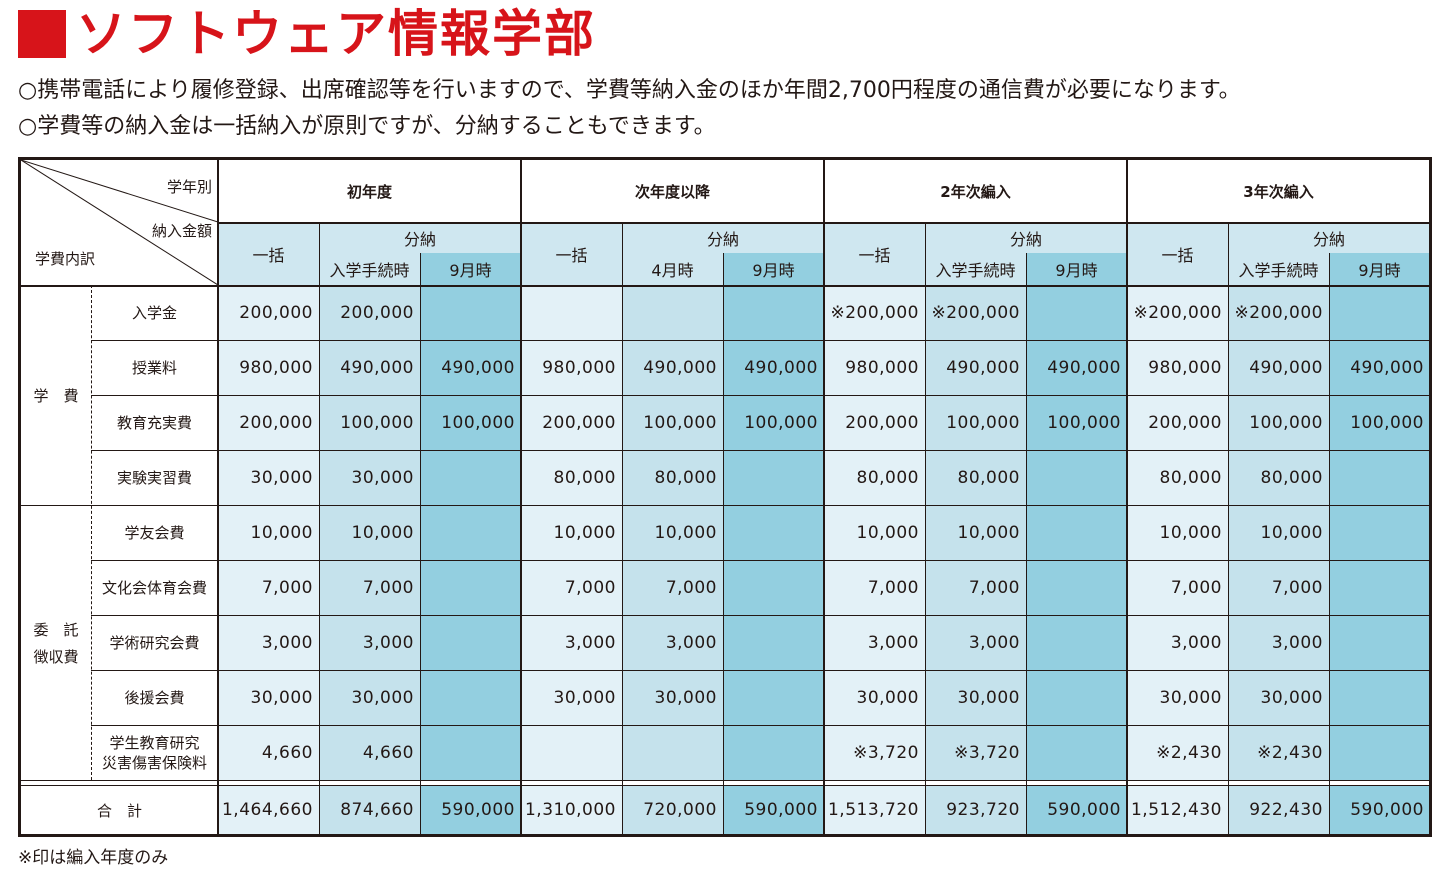 The height and width of the screenshot is (874, 1442). I want to click on total-value-cell: 1,310,000, so click(571, 810).